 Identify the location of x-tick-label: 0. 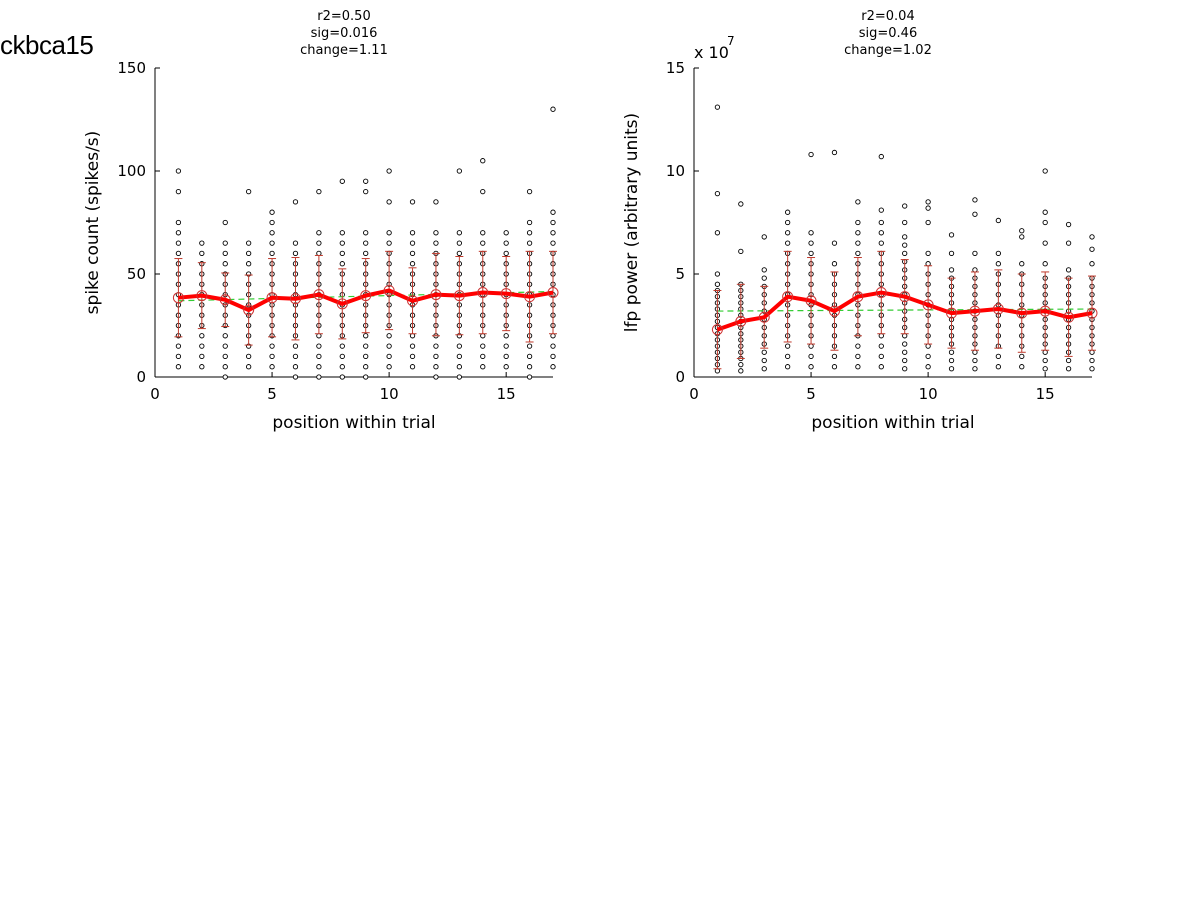
(694, 394).